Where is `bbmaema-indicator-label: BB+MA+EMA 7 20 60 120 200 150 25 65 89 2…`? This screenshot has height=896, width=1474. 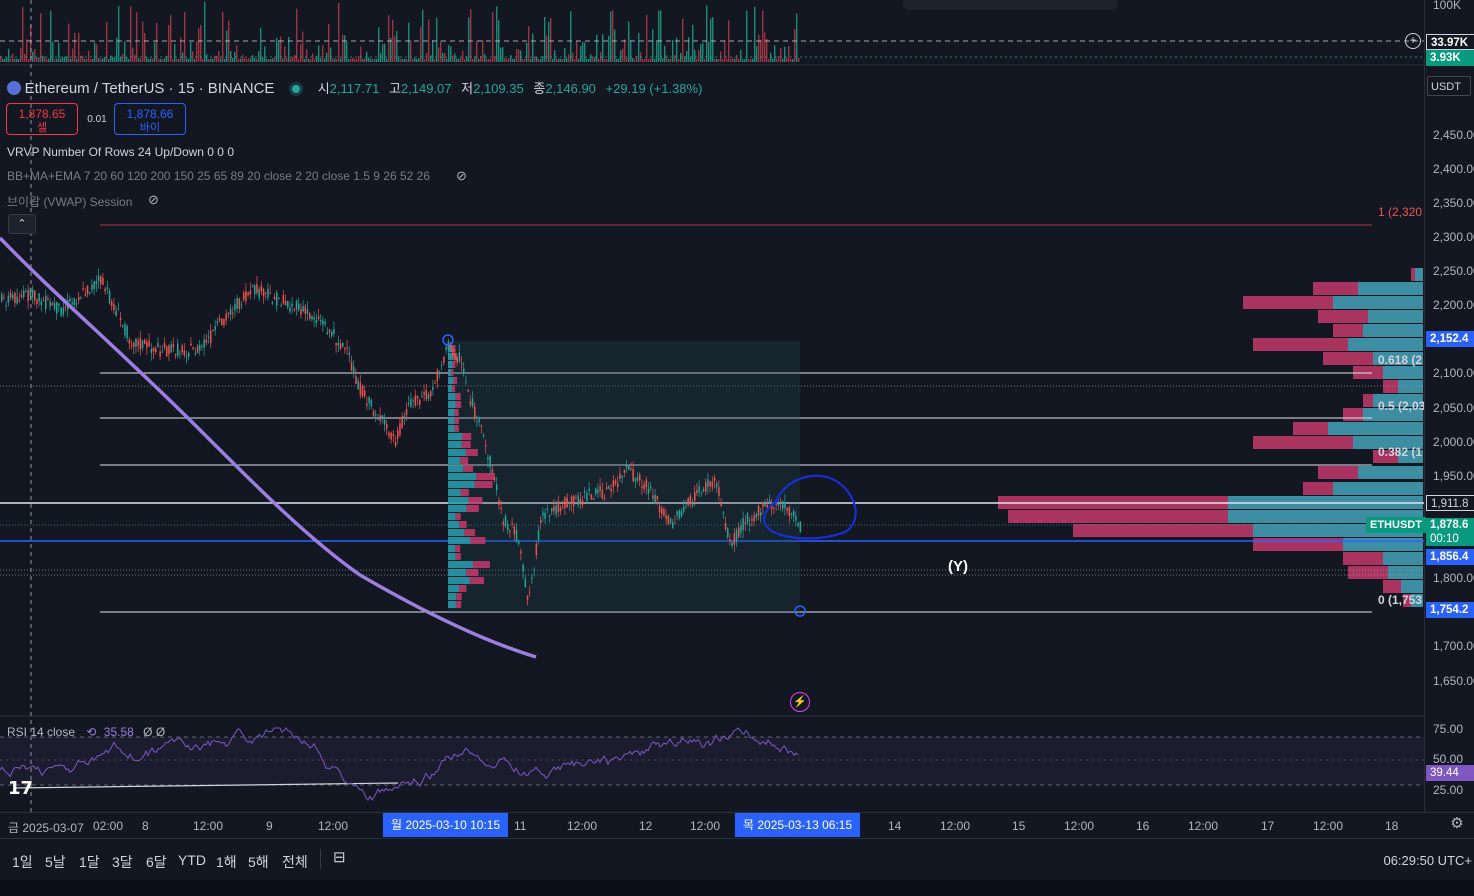
bbmaema-indicator-label: BB+MA+EMA 7 20 60 120 200 150 25 65 89 2… is located at coordinates (218, 176).